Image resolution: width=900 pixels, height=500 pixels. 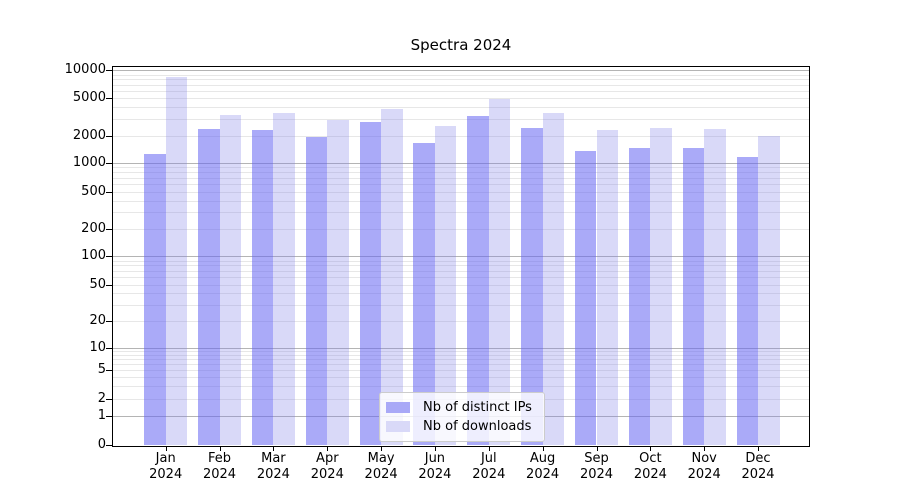 What do you see at coordinates (262, 287) in the screenshot?
I see `bar-distinct-ips-mar` at bounding box center [262, 287].